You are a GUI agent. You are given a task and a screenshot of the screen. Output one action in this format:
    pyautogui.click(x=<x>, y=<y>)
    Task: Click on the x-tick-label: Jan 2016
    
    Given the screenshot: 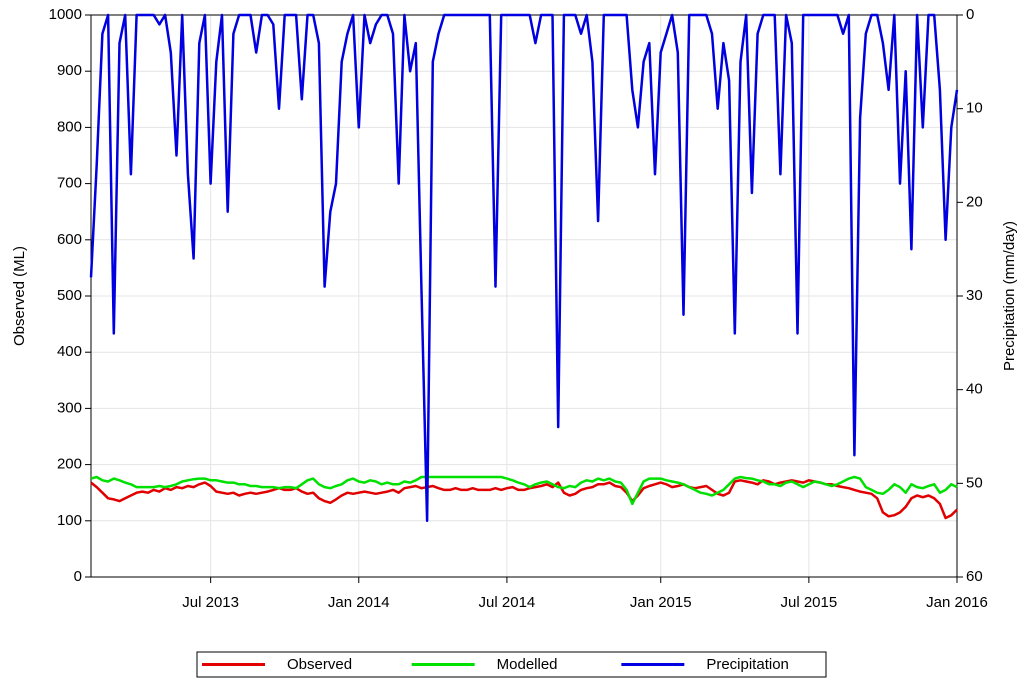 What is the action you would take?
    pyautogui.click(x=957, y=602)
    